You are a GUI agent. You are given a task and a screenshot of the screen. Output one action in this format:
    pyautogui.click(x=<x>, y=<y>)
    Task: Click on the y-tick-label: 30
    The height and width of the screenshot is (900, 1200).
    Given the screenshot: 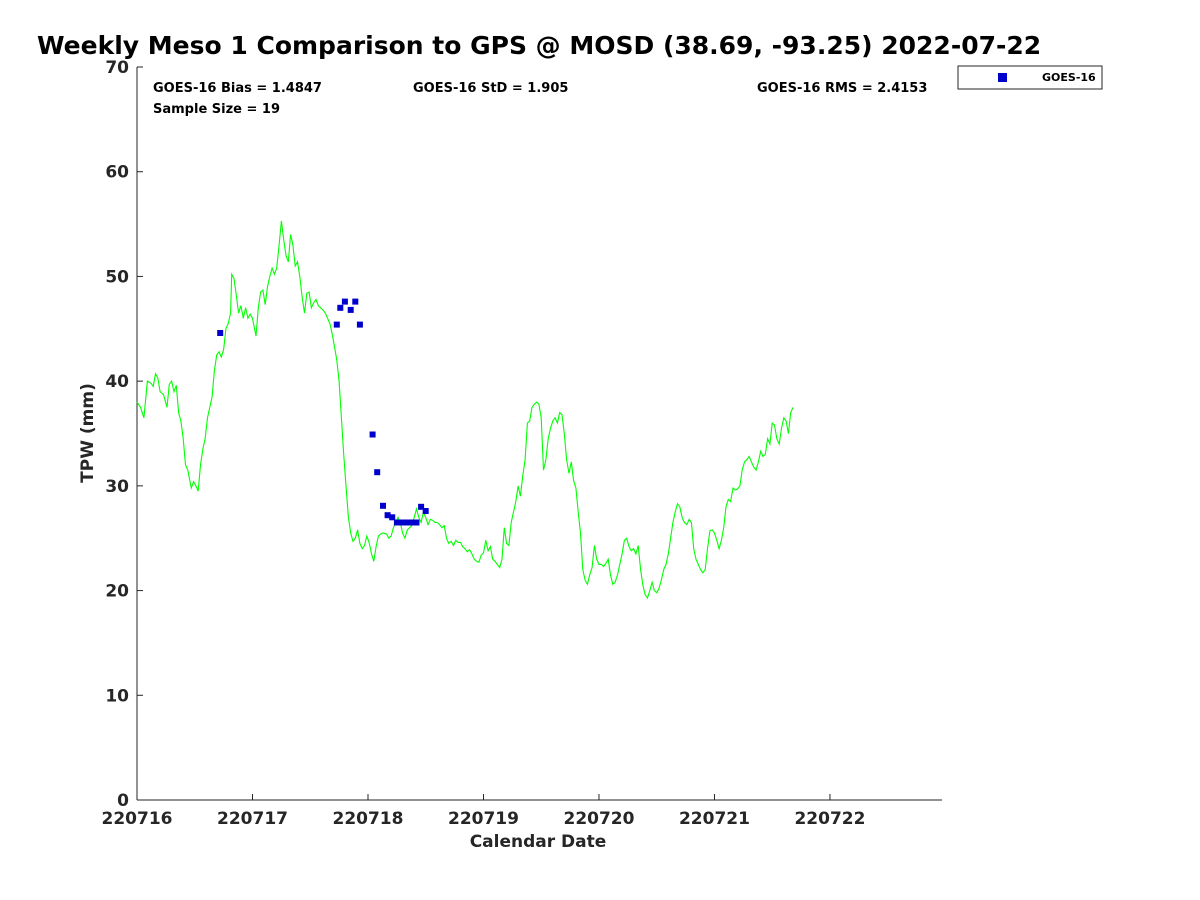 What is the action you would take?
    pyautogui.click(x=117, y=487)
    